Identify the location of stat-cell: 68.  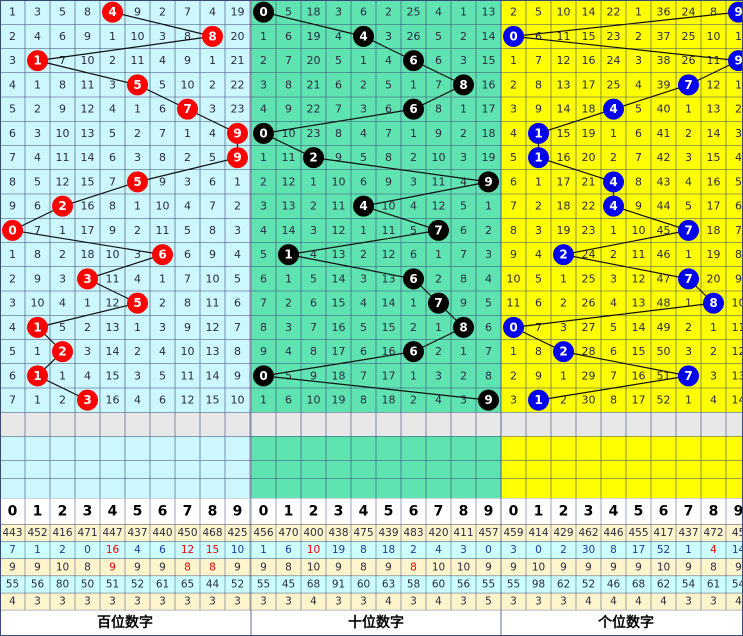
(313, 584).